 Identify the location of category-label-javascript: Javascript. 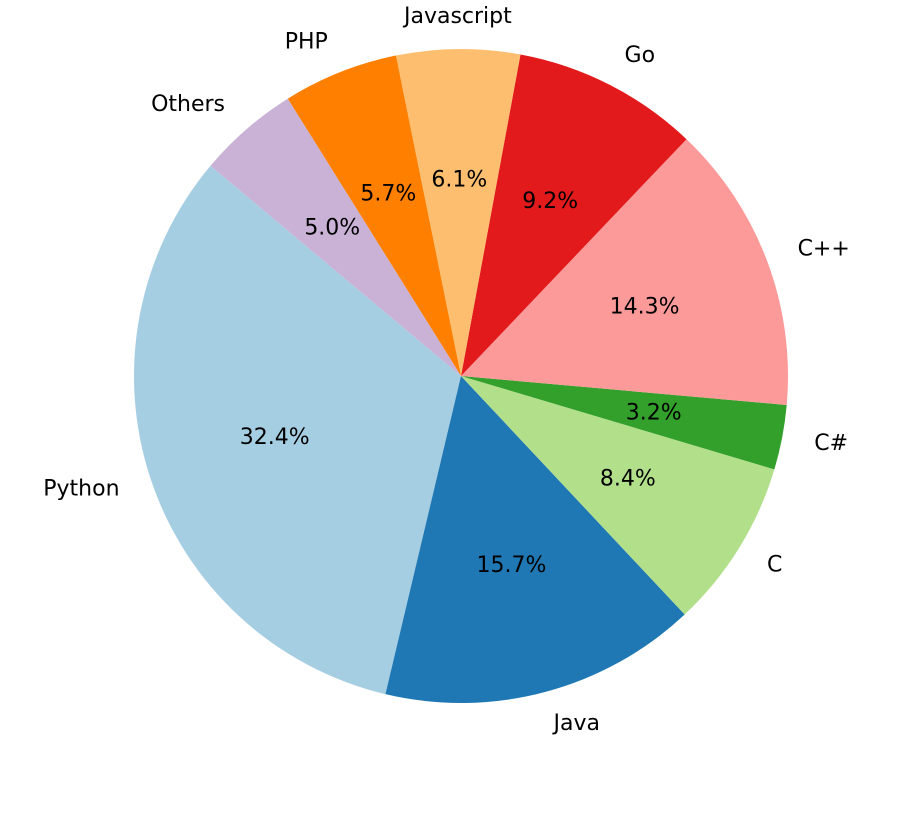
(457, 16).